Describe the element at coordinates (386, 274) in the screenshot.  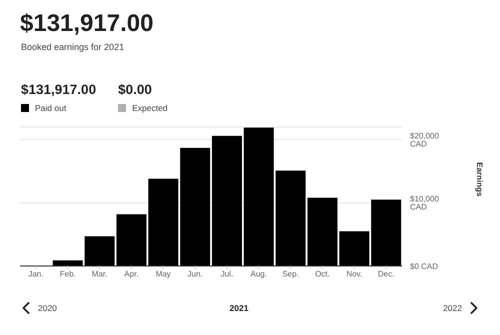
I see `x-tick-label: Dec.` at that location.